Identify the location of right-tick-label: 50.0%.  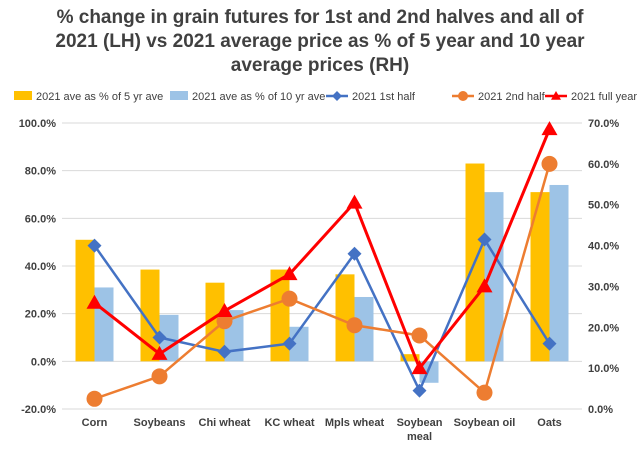
(603, 206).